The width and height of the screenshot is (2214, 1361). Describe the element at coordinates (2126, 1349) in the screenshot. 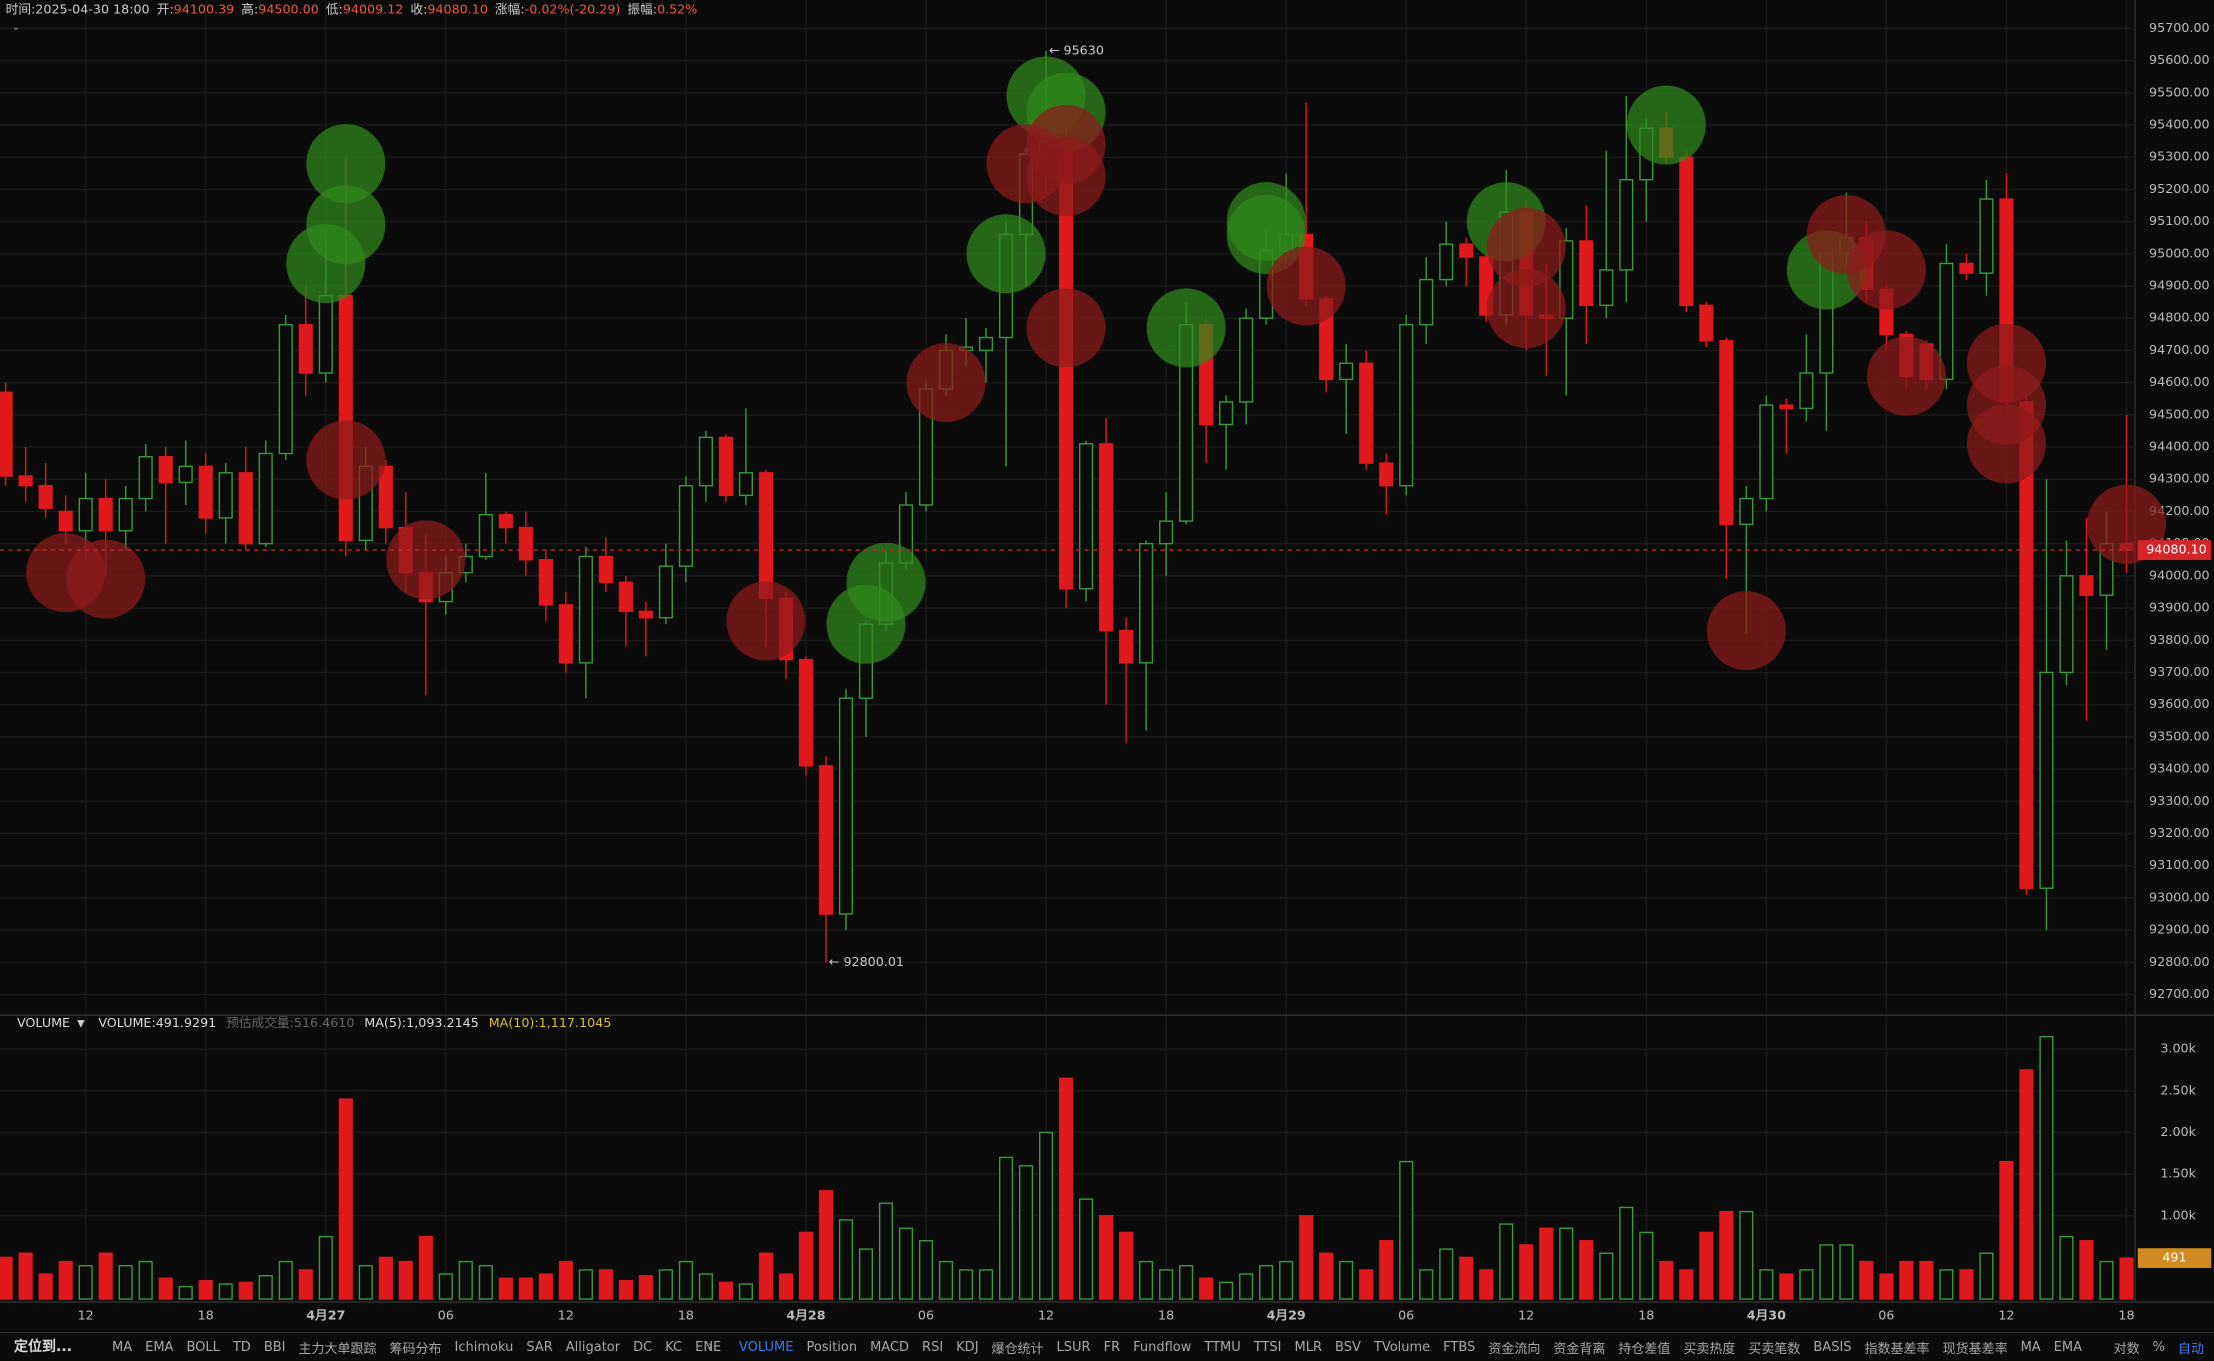

I see `toolbar-item: 对数` at that location.